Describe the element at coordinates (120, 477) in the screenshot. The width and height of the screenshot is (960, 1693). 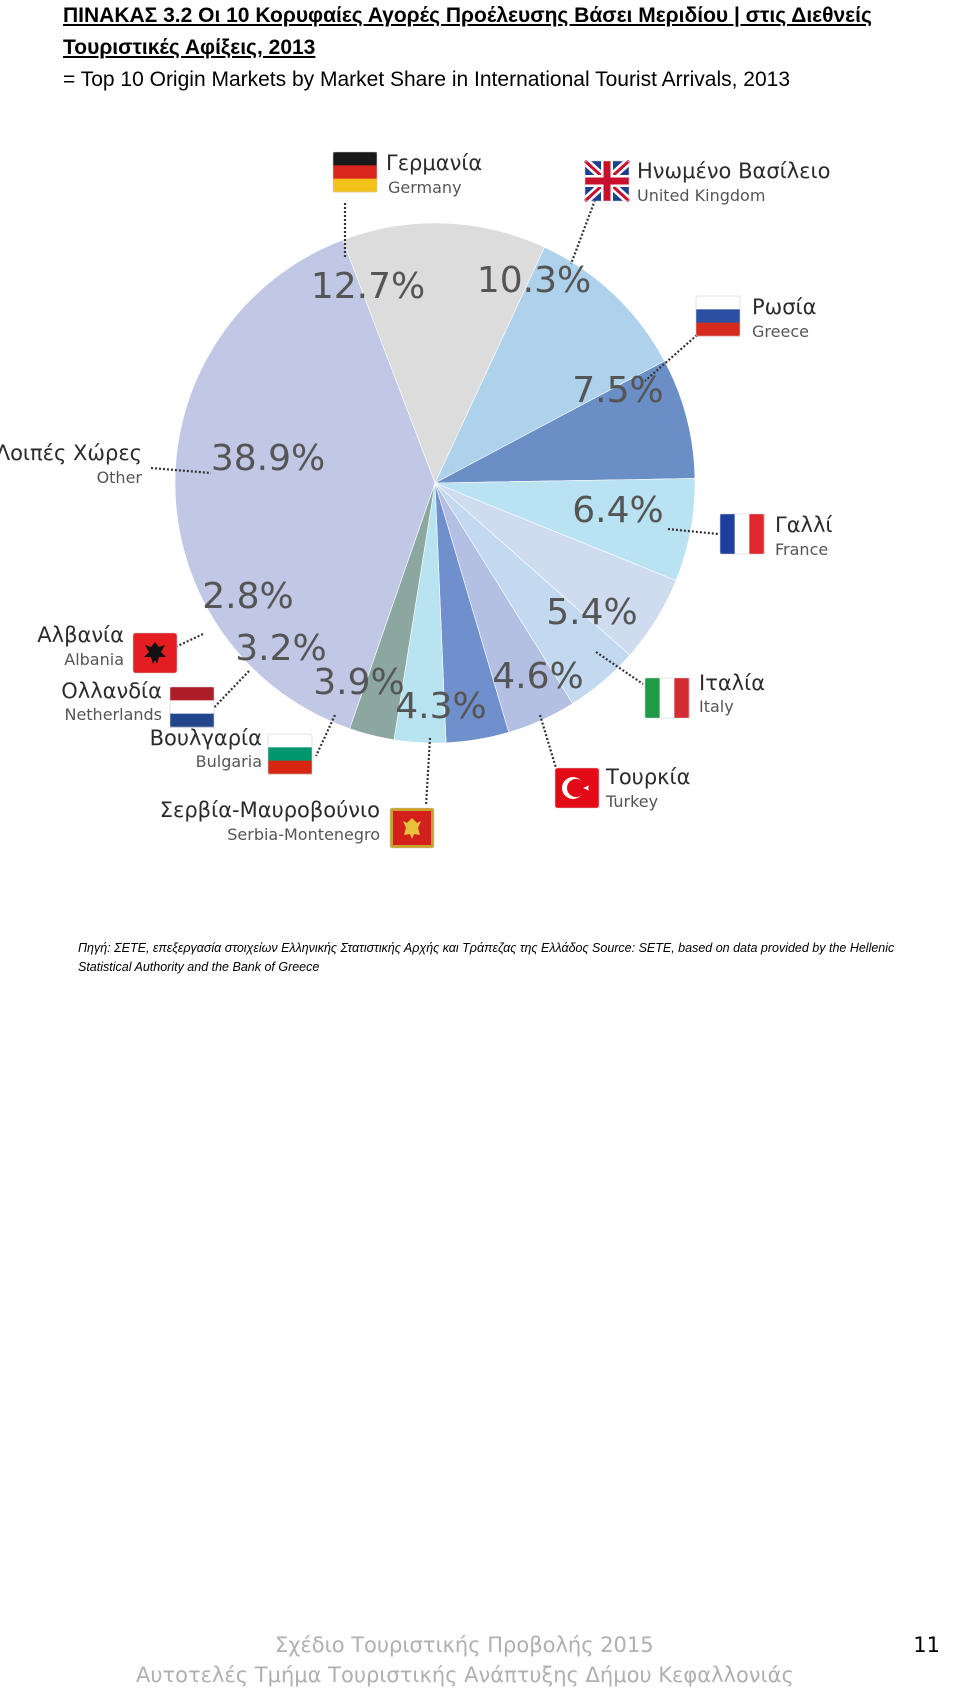
I see `country-label-en-other: Other` at that location.